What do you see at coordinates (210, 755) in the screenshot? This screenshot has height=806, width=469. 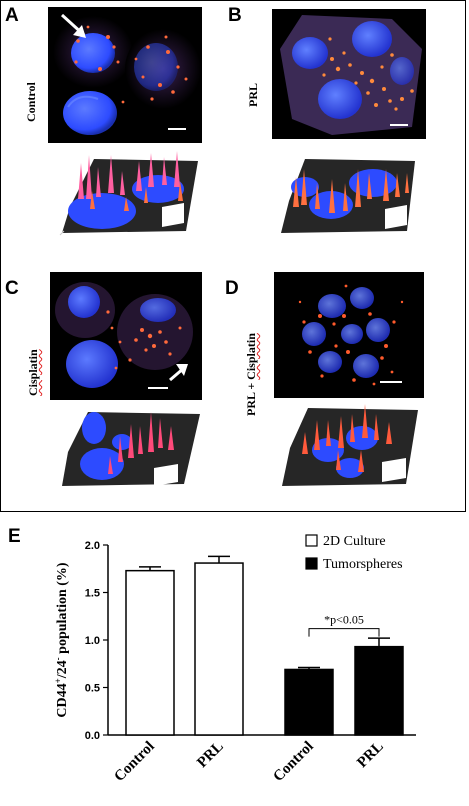 I see `x-tick-label-2: PRL` at bounding box center [210, 755].